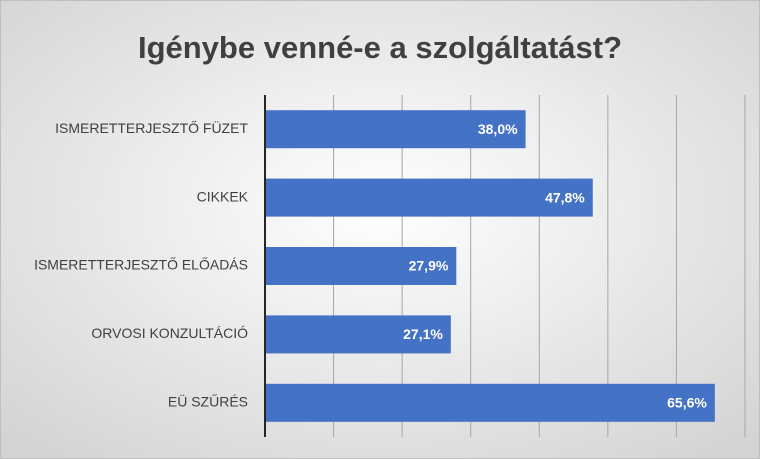 The image size is (760, 459). Describe the element at coordinates (687, 403) in the screenshot. I see `value-label: 65,6%` at that location.